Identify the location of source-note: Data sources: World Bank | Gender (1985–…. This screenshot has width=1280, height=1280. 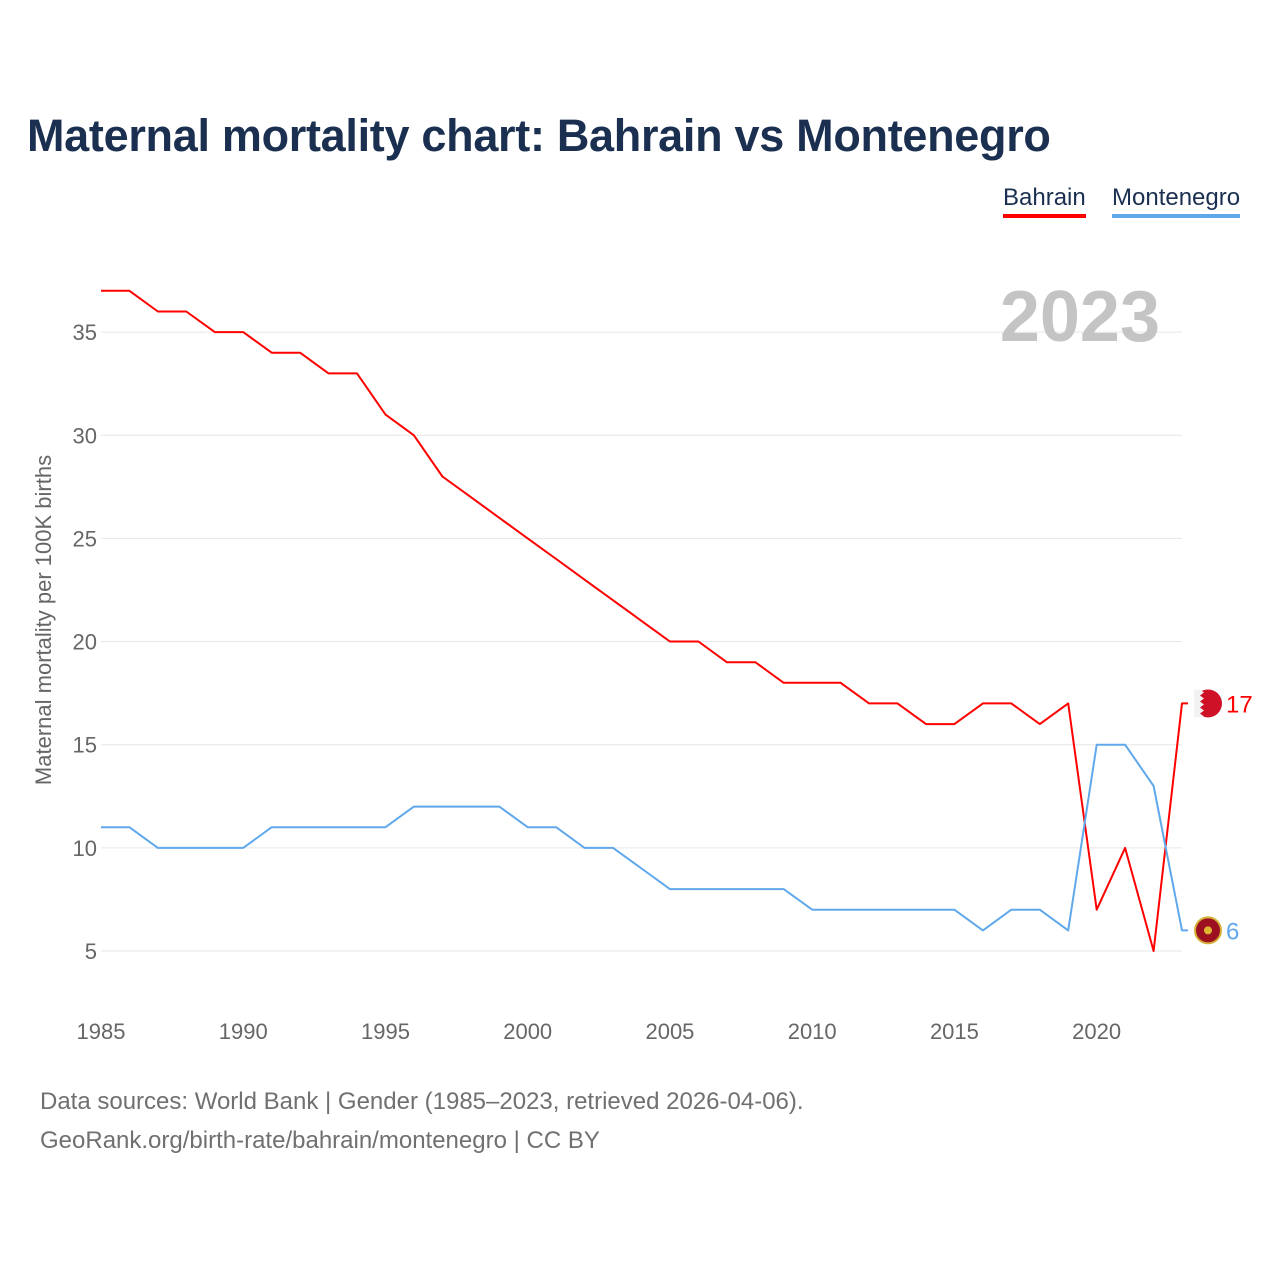
(422, 1101).